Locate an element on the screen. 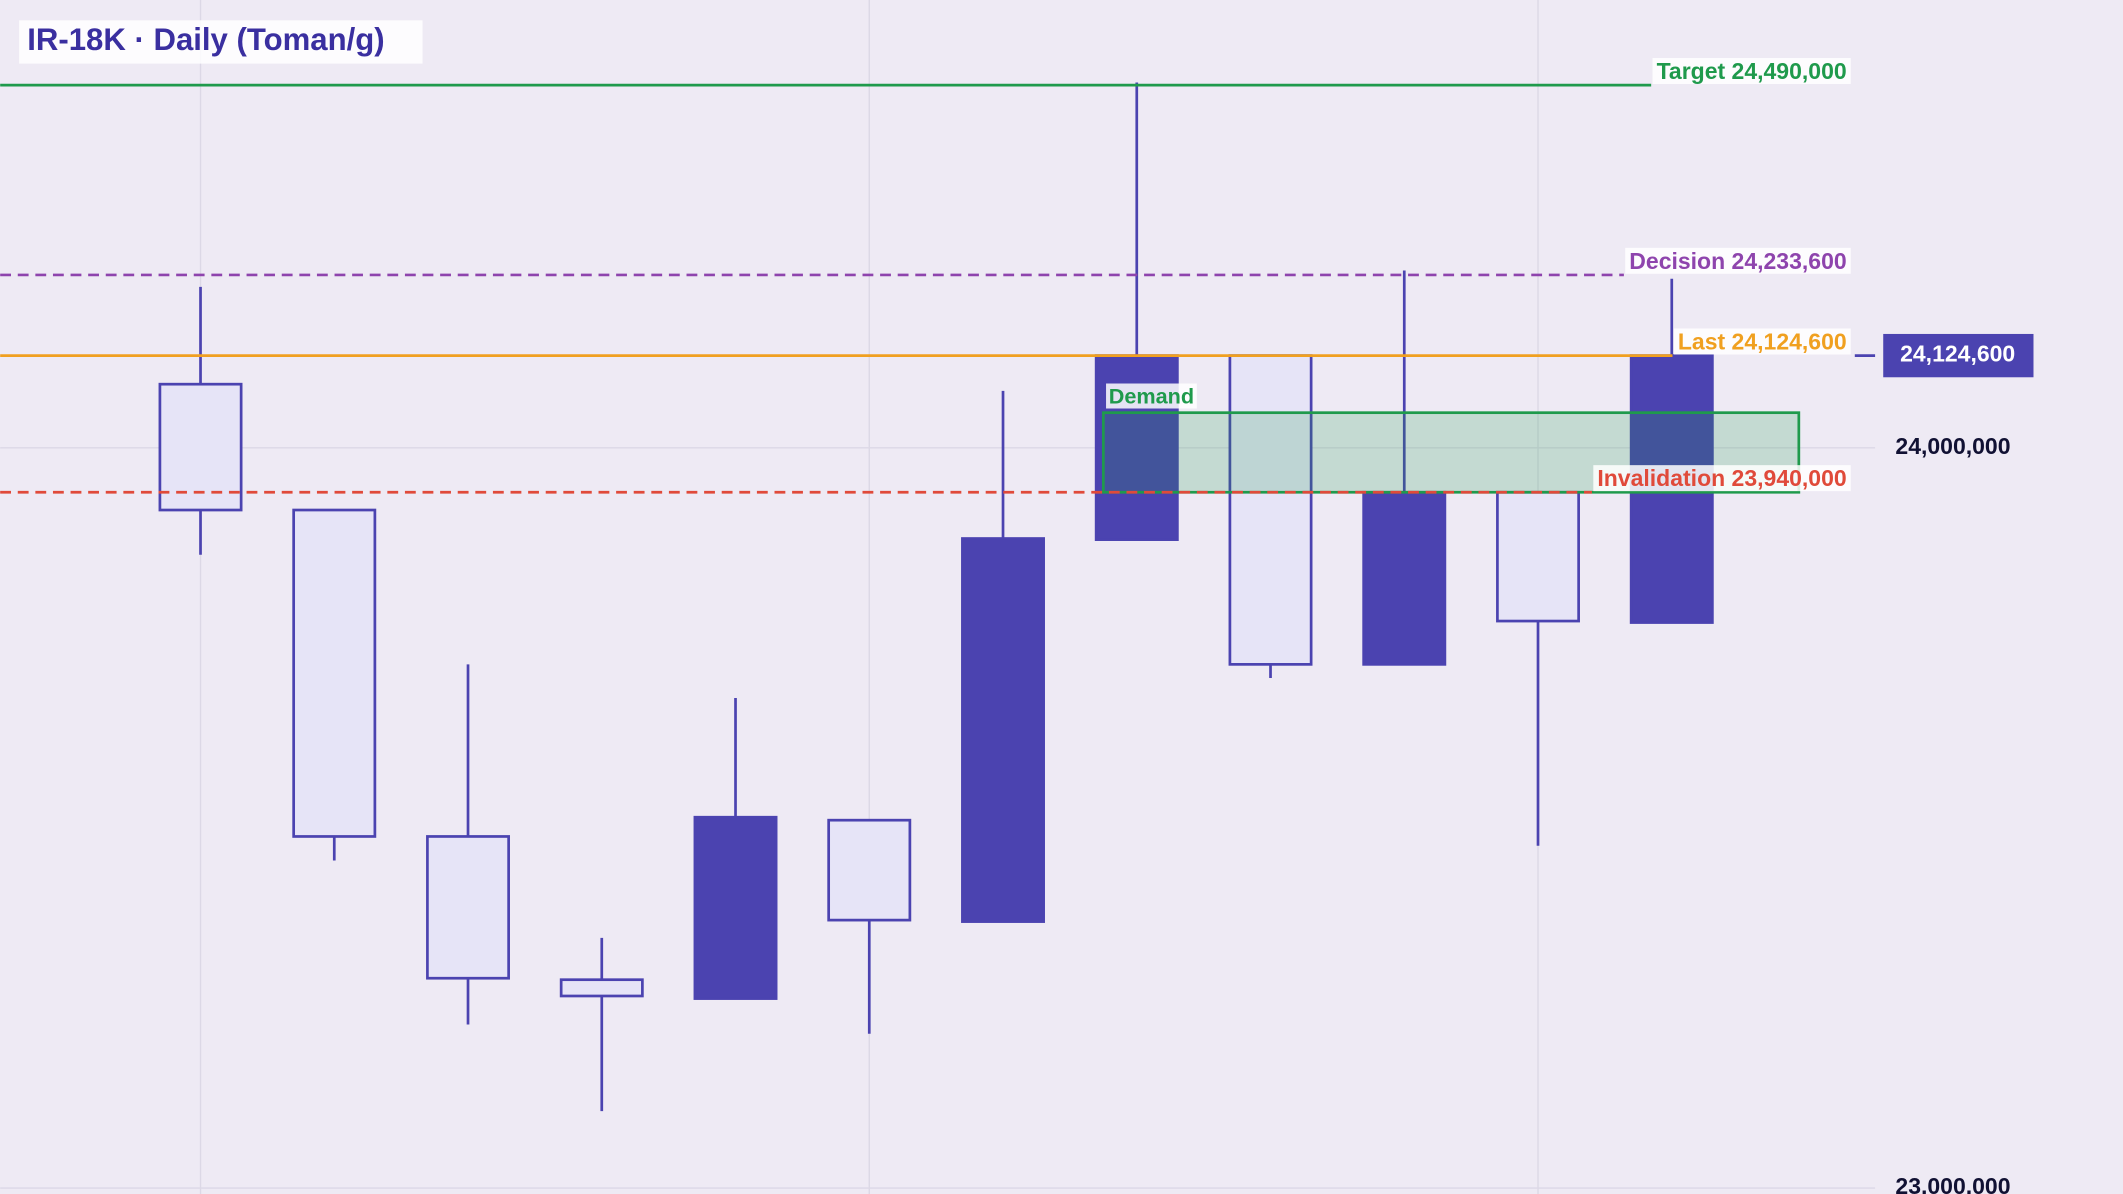 This screenshot has height=1194, width=2123. level-label: Decision 24,233,600 is located at coordinates (1737, 261).